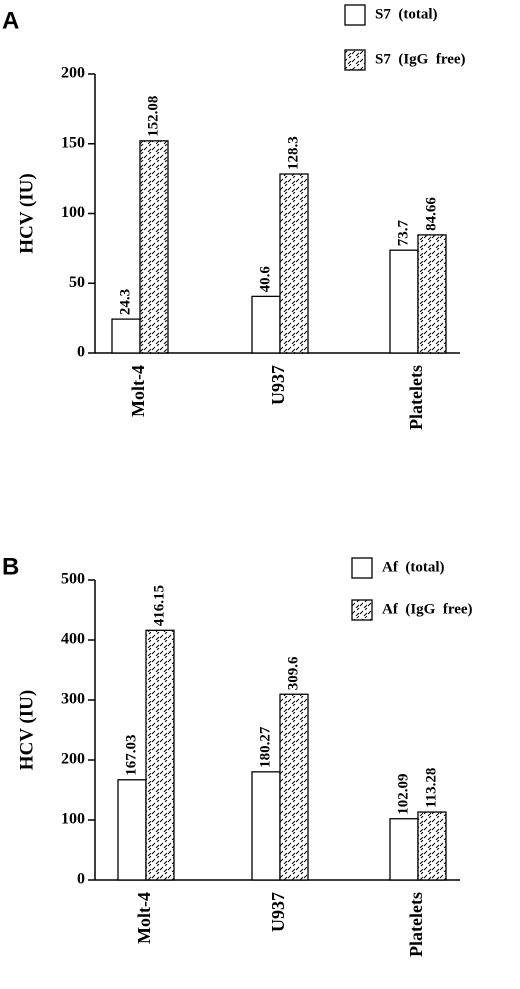 The image size is (520, 989). What do you see at coordinates (131, 755) in the screenshot?
I see `data-label: 167.03` at bounding box center [131, 755].